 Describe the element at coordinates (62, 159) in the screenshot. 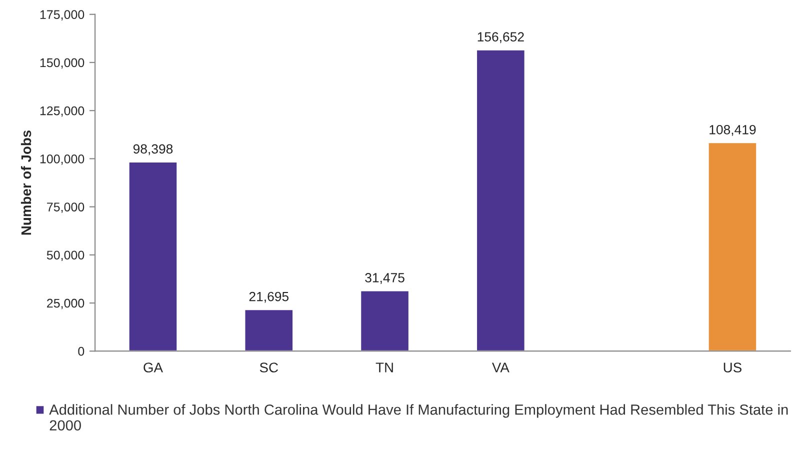

I see `y-tick-label: 100,000` at that location.